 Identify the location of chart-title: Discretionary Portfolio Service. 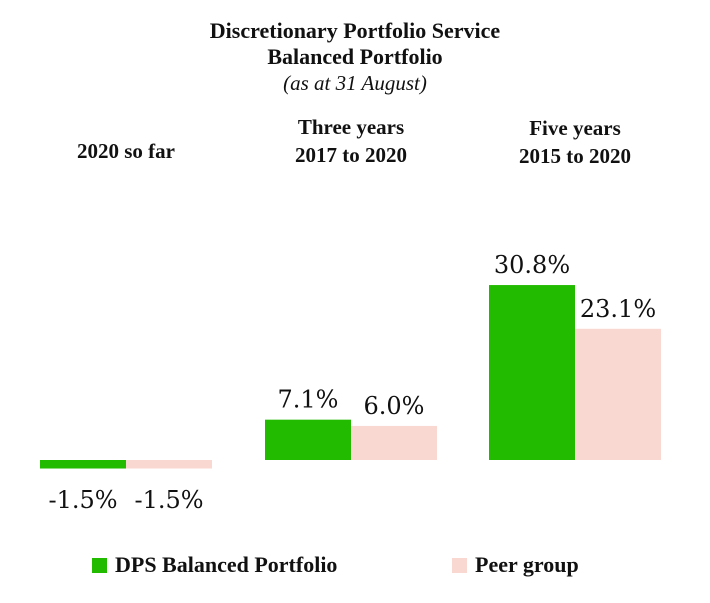
(355, 30).